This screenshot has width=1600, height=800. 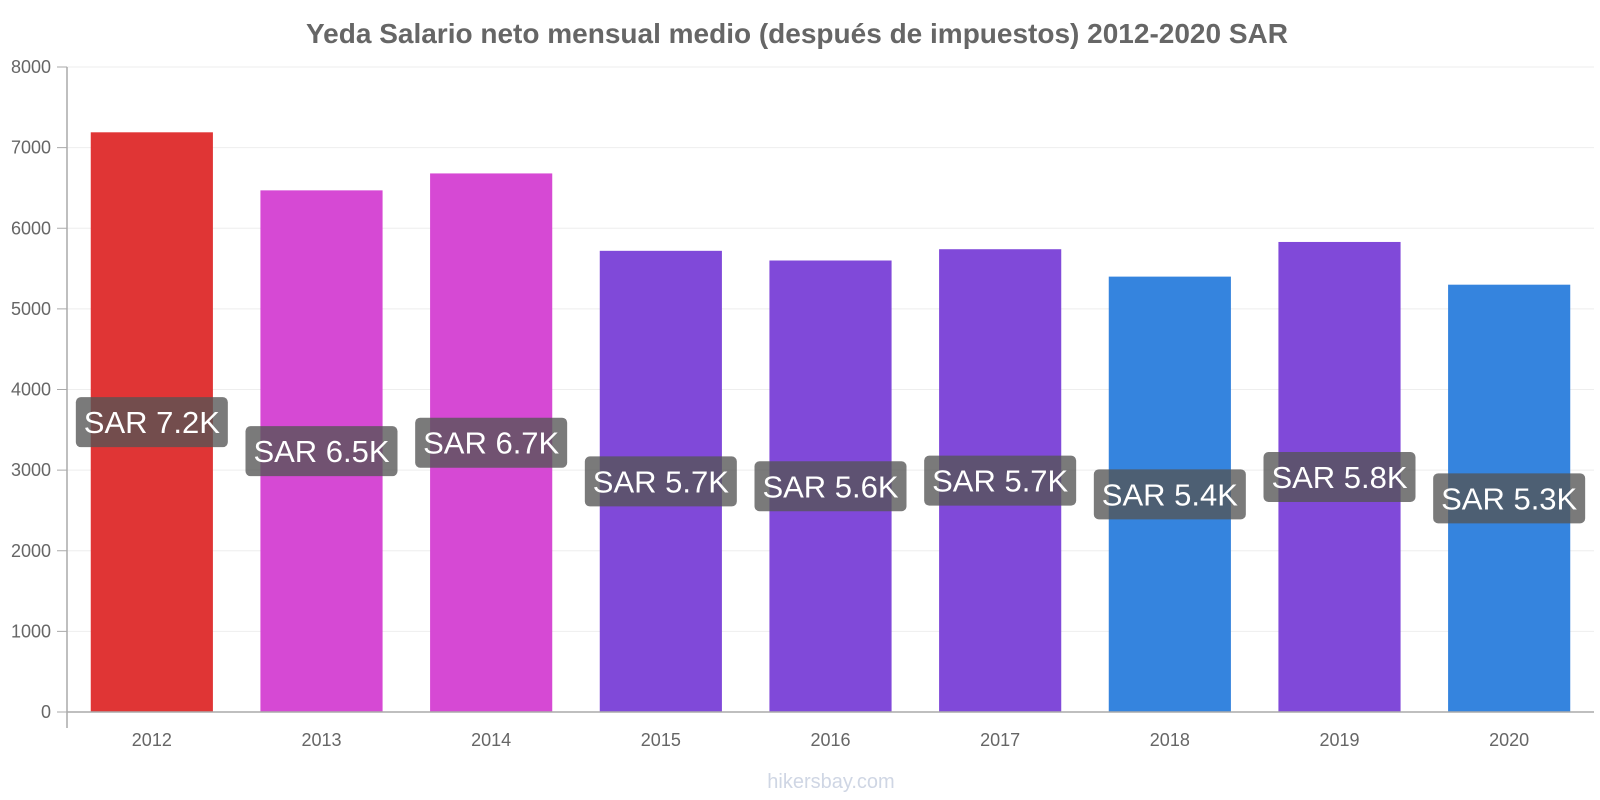 What do you see at coordinates (491, 740) in the screenshot?
I see `x-tick-label-2014: 2014` at bounding box center [491, 740].